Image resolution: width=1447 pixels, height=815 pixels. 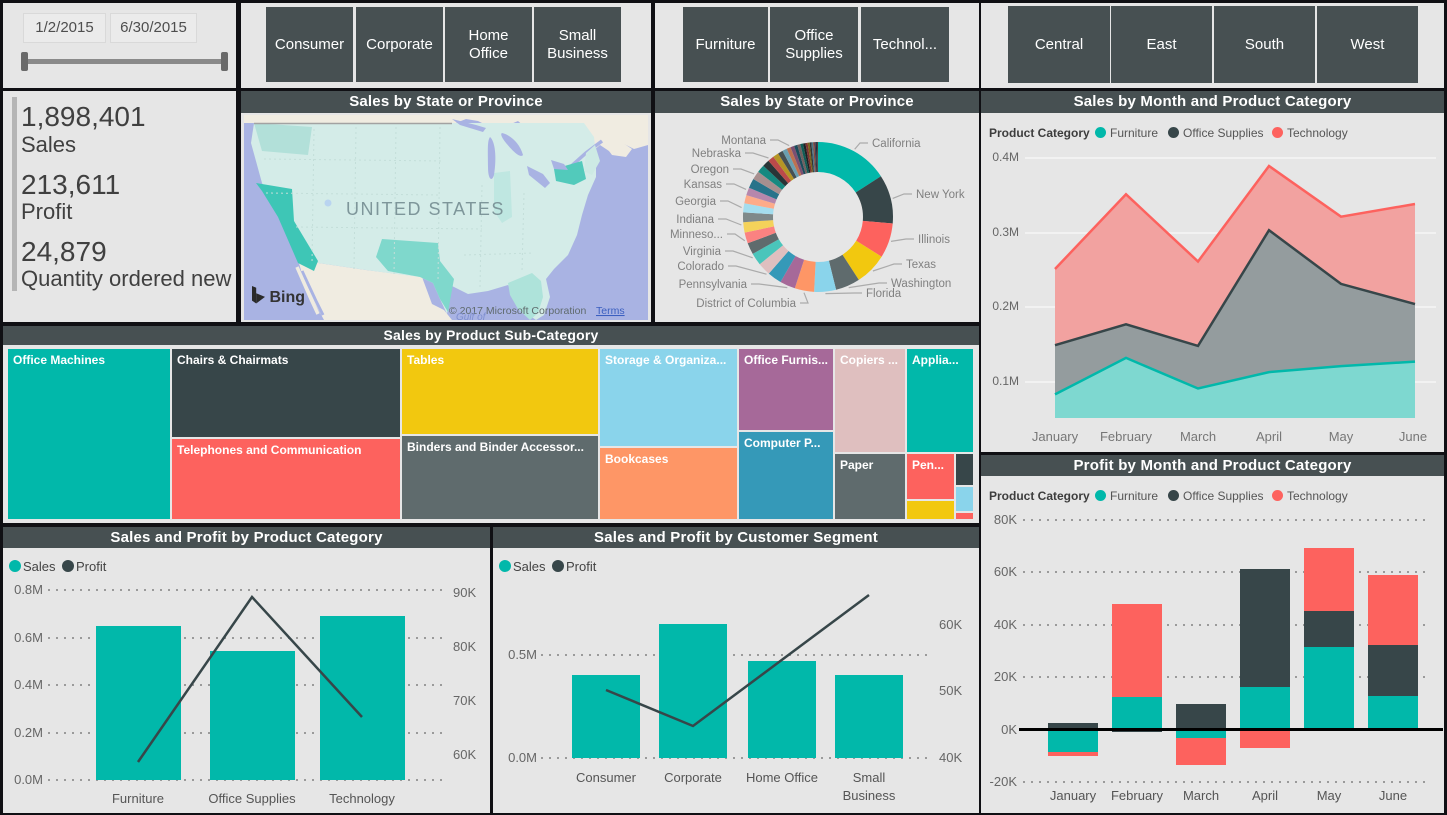 What do you see at coordinates (921, 265) in the screenshot?
I see `svg-text: Texas` at bounding box center [921, 265].